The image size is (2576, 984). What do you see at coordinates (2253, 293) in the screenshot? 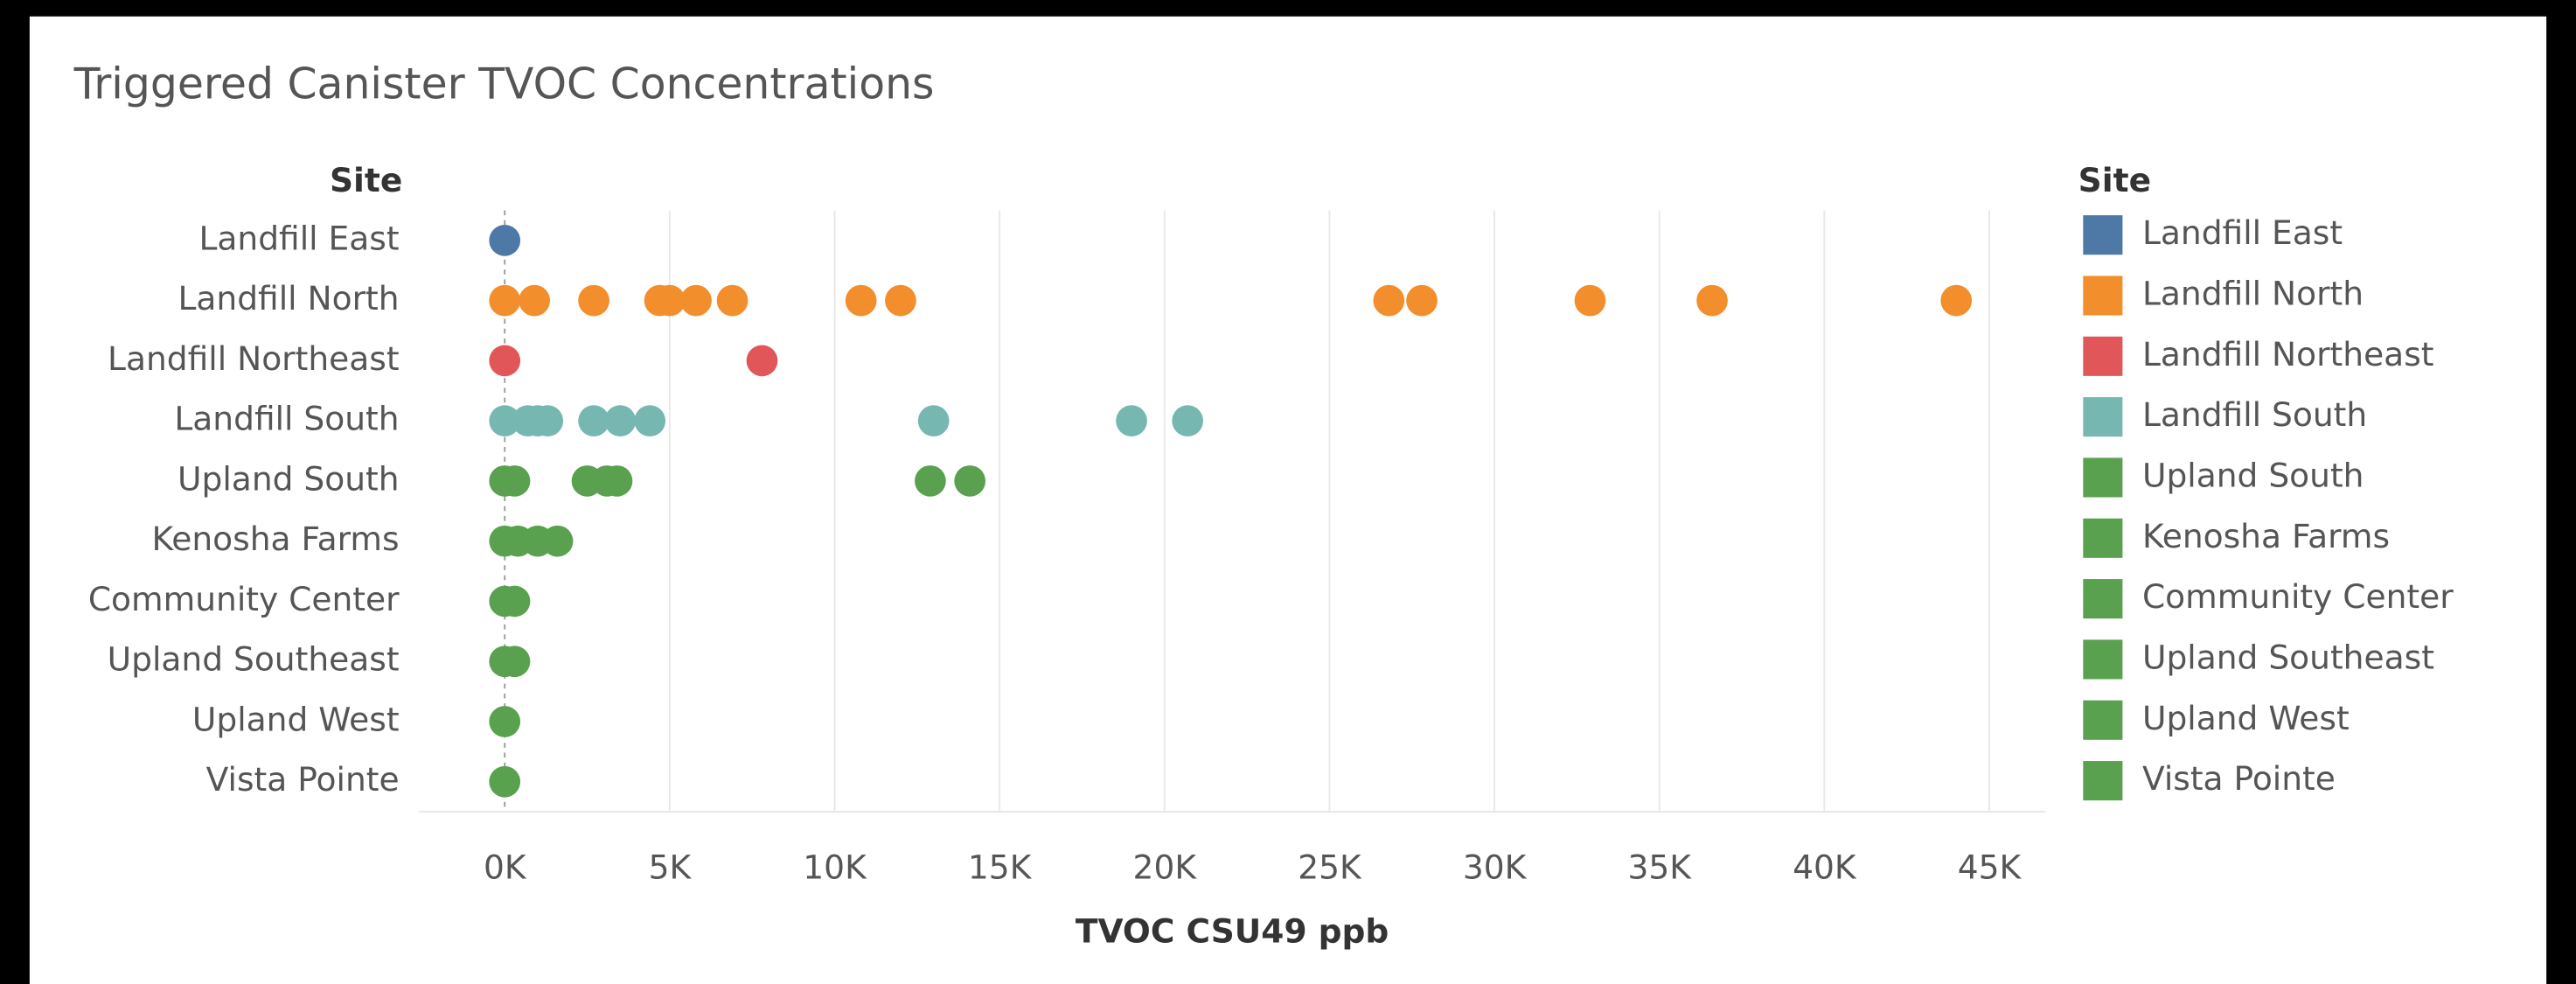
I see `legend-label: Landfill North` at bounding box center [2253, 293].